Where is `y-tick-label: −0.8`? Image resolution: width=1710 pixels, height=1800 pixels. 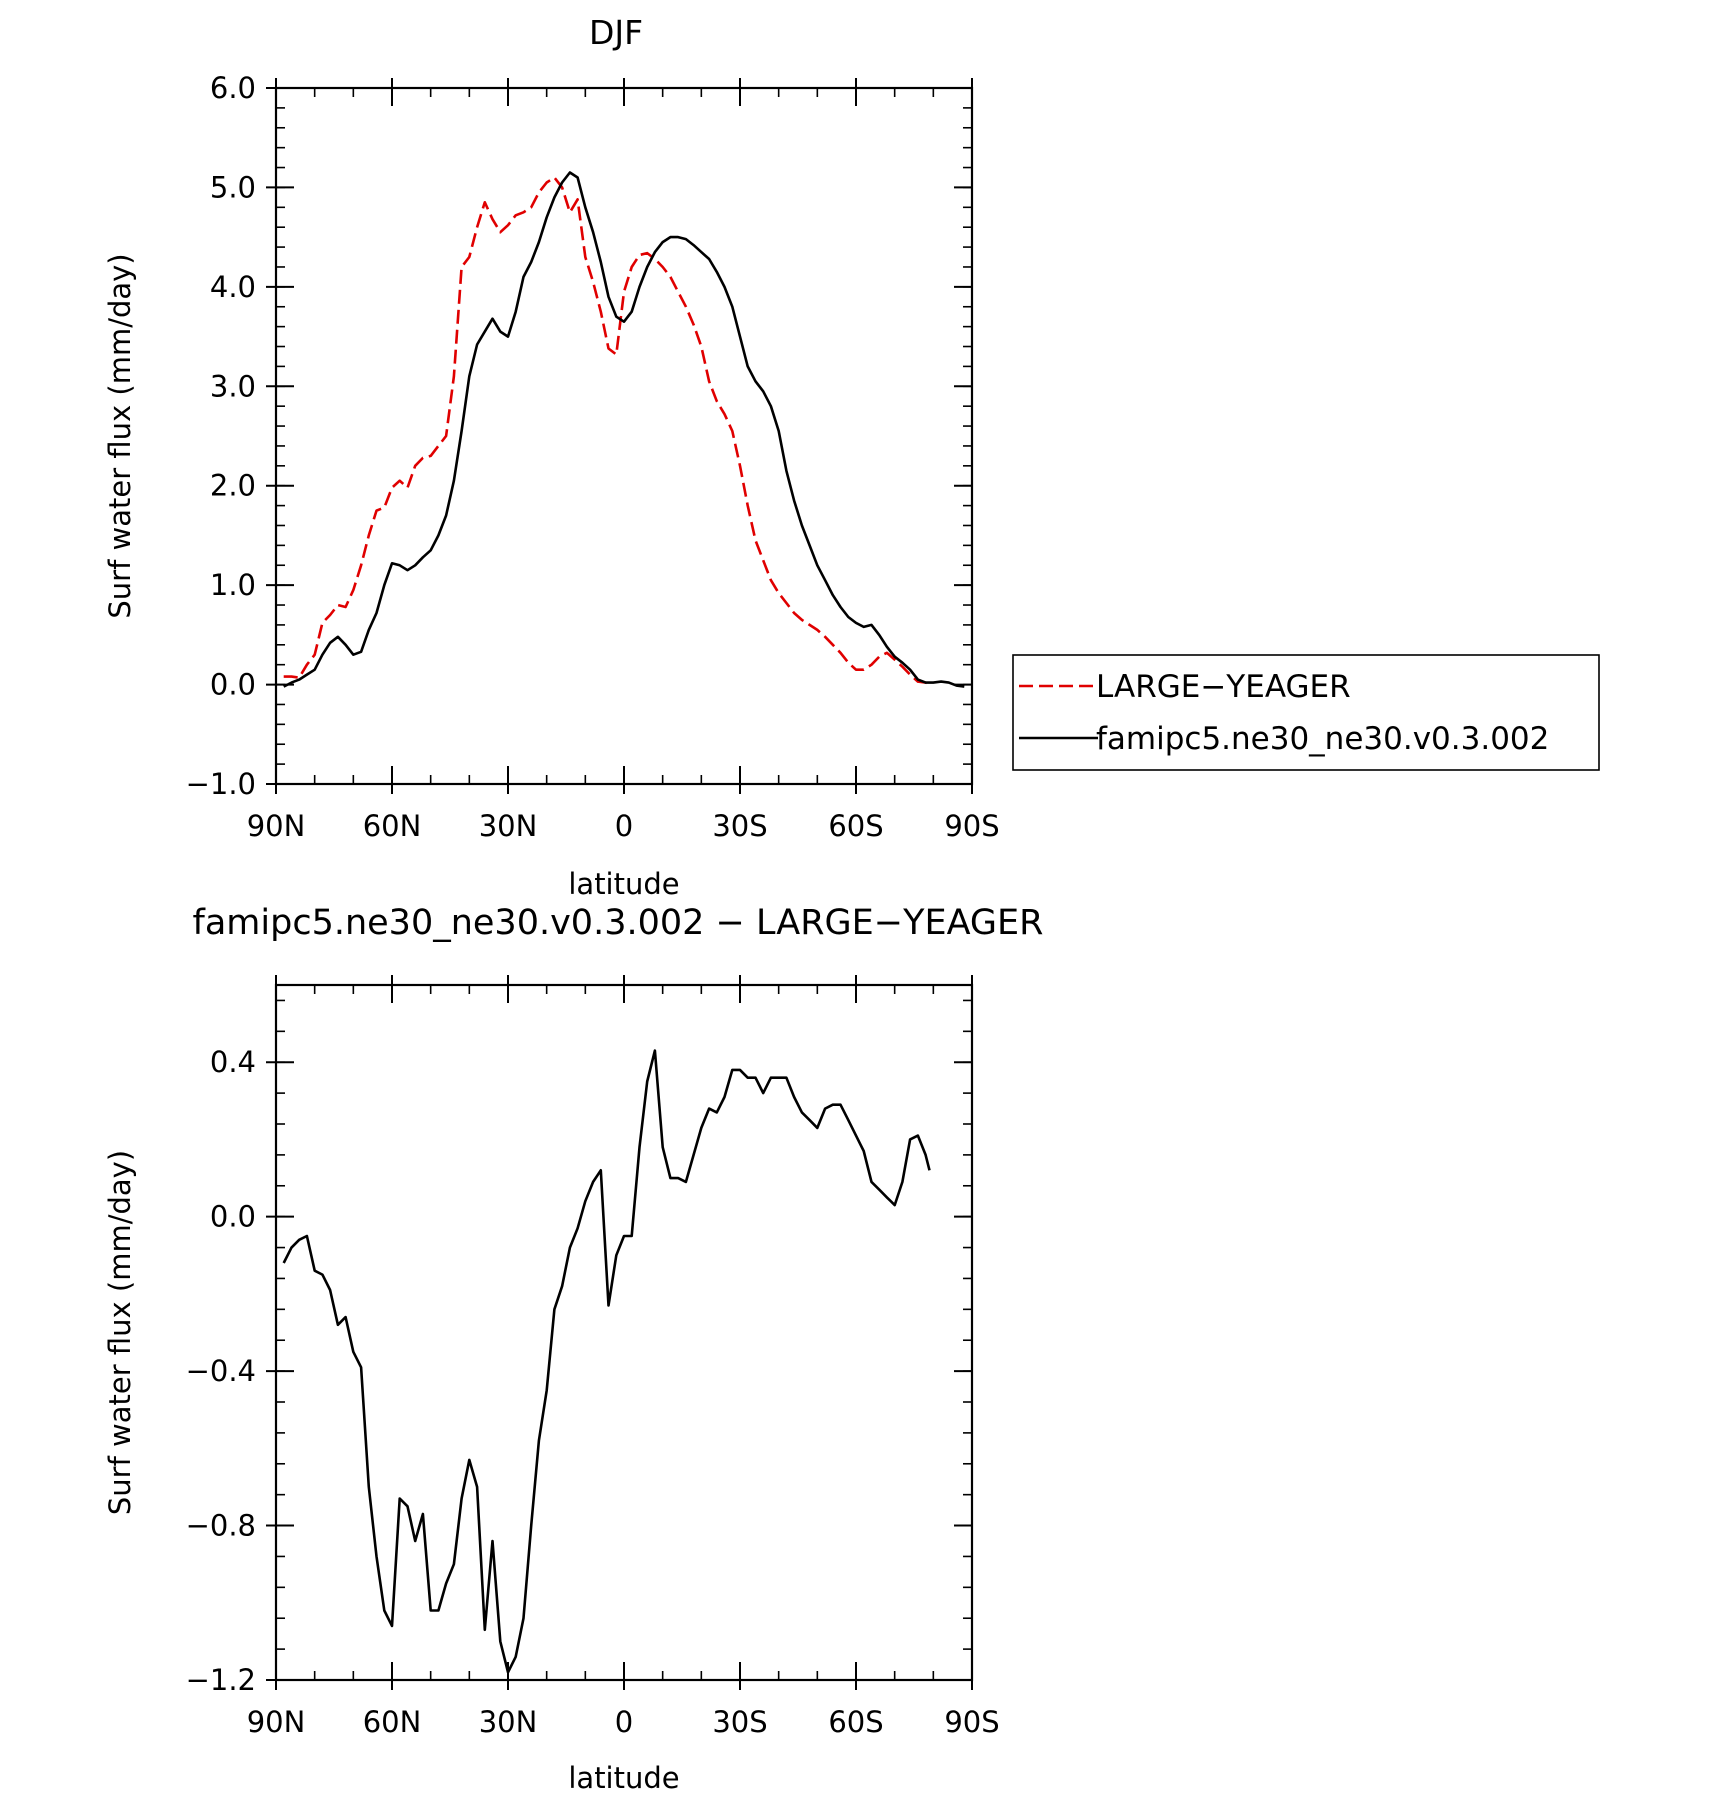
y-tick-label: −0.8 is located at coordinates (221, 1526).